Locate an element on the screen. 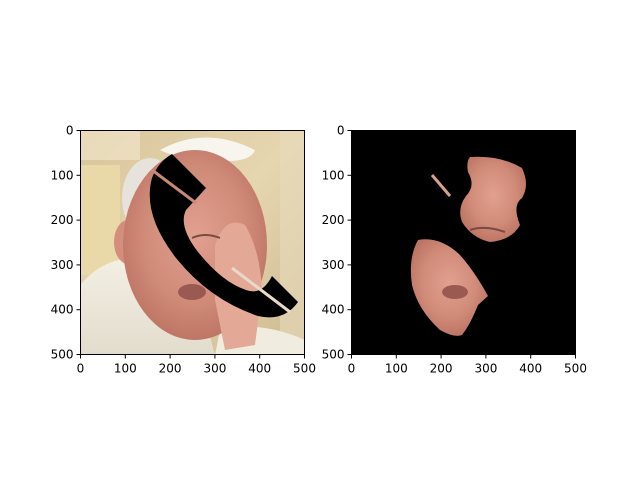  right-y-tick-label: 500 is located at coordinates (333, 355).